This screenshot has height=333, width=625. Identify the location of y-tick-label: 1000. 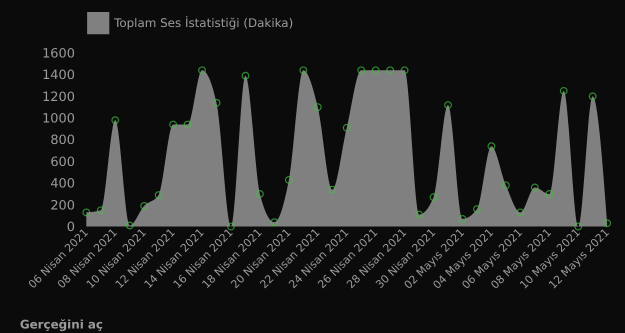
(58, 118).